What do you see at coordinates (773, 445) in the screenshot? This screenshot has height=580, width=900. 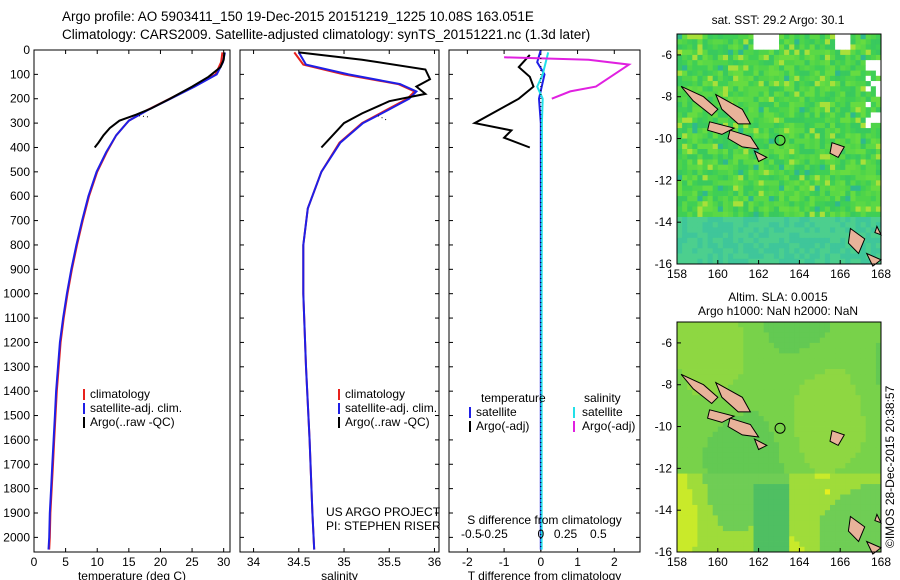 I see `sla-map-panel: 158 160 162 164 166 168-6-8-10-12-14-16` at bounding box center [773, 445].